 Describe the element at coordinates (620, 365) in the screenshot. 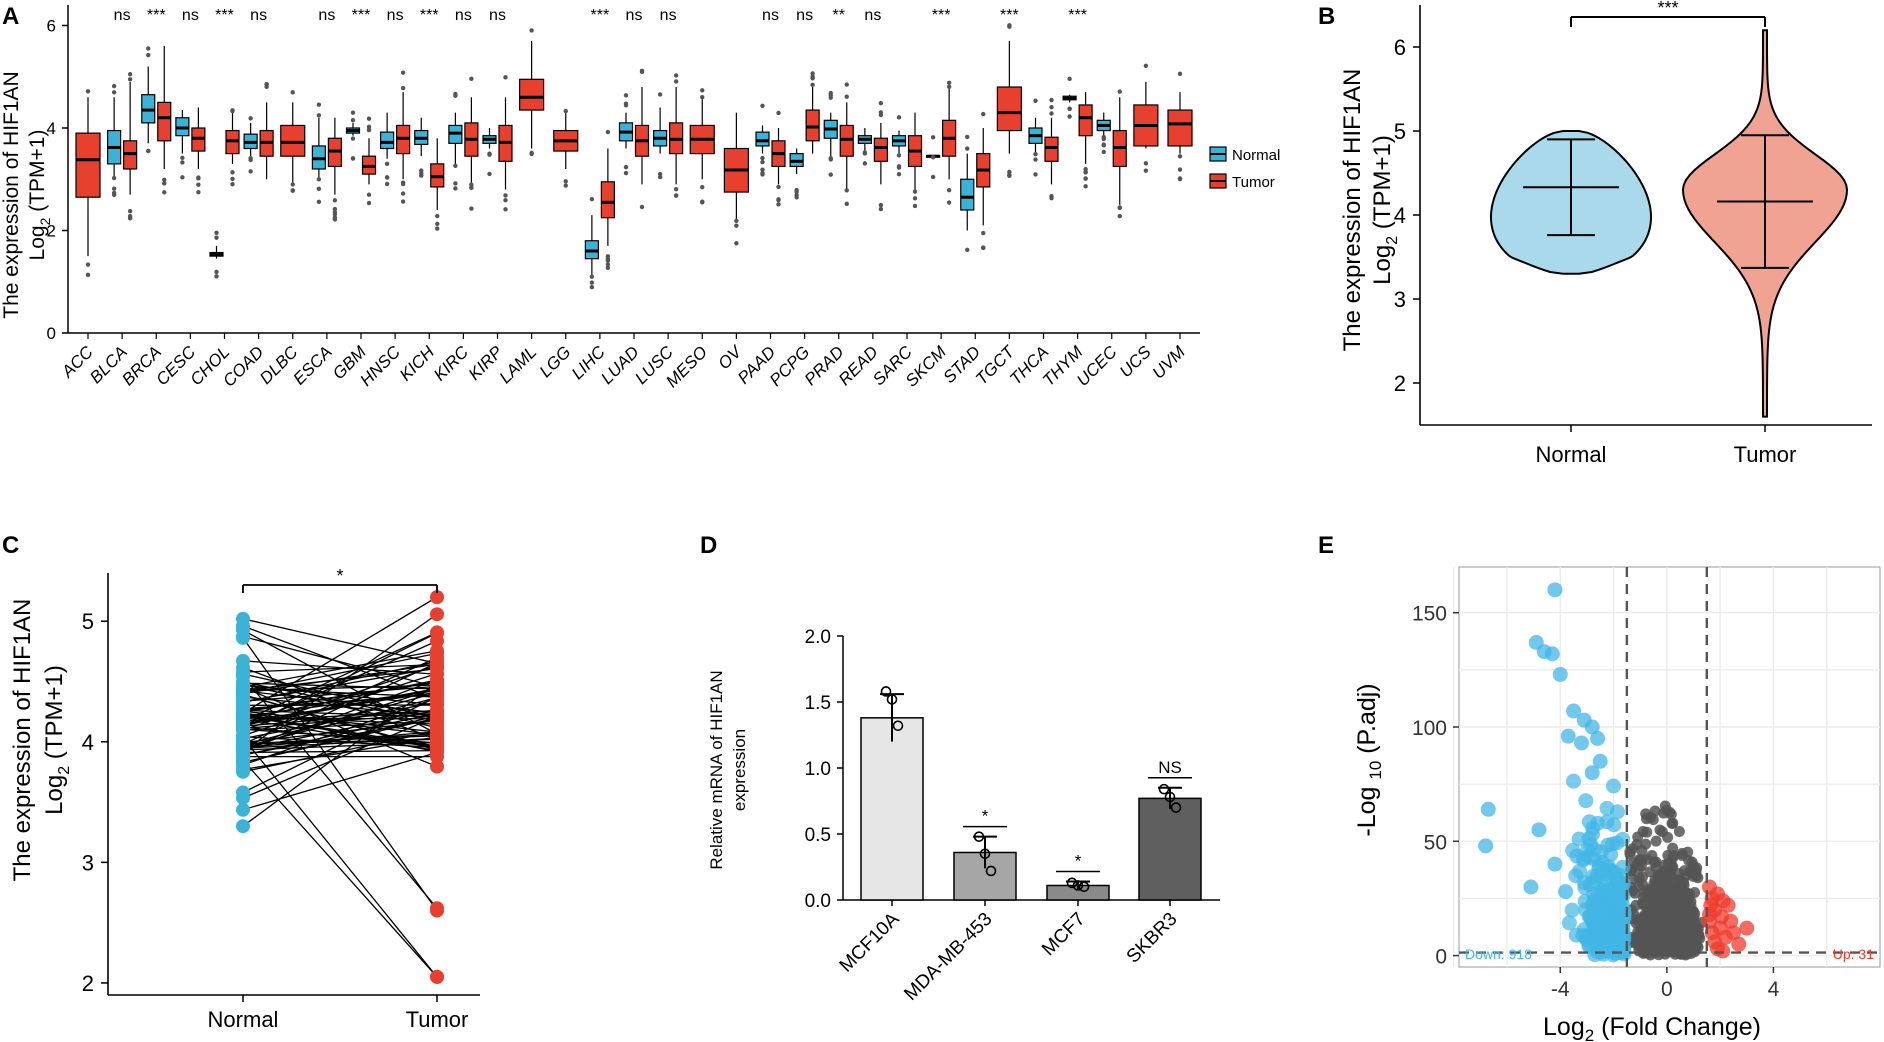

I see `a-x-tick-label: LUAD` at that location.